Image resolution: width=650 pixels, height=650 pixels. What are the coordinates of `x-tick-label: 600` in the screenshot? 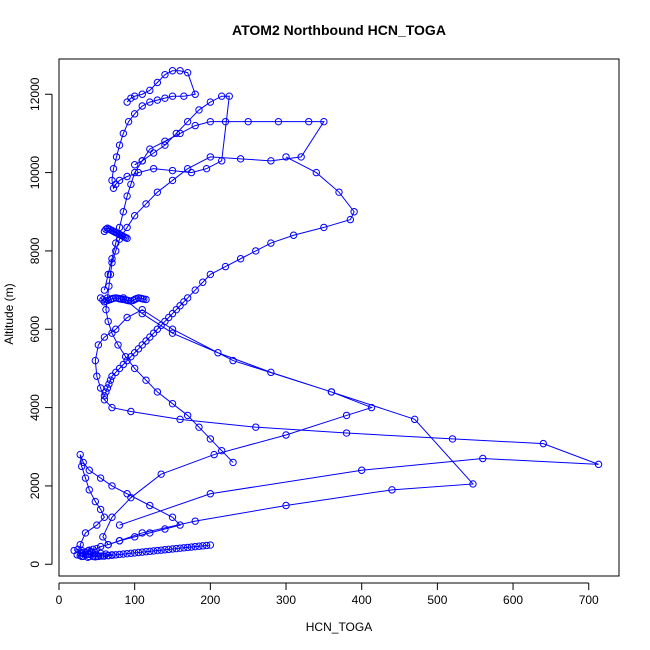 It's located at (513, 600).